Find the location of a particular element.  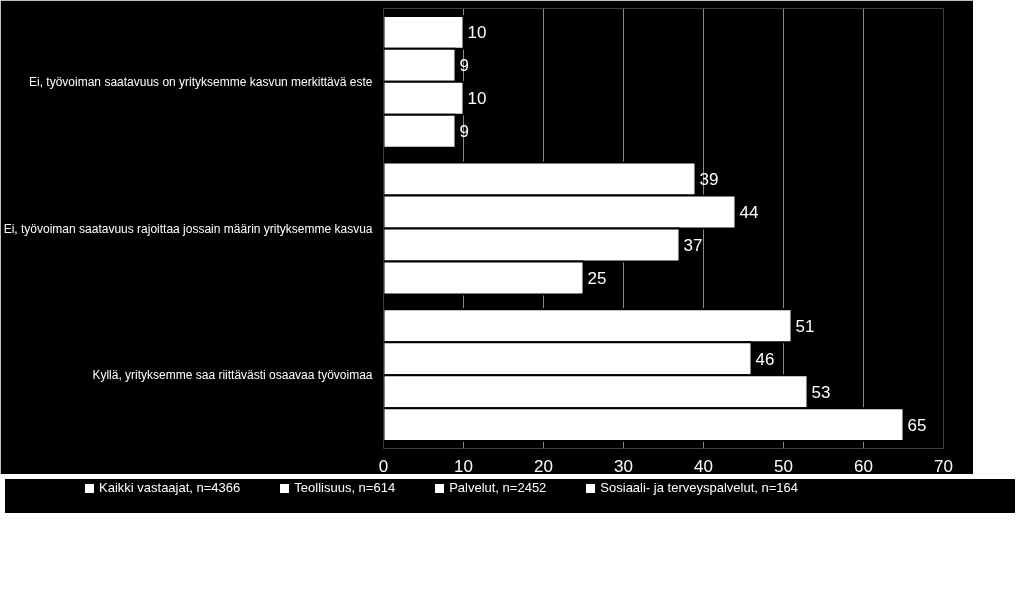

data-label: 25 is located at coordinates (597, 278).